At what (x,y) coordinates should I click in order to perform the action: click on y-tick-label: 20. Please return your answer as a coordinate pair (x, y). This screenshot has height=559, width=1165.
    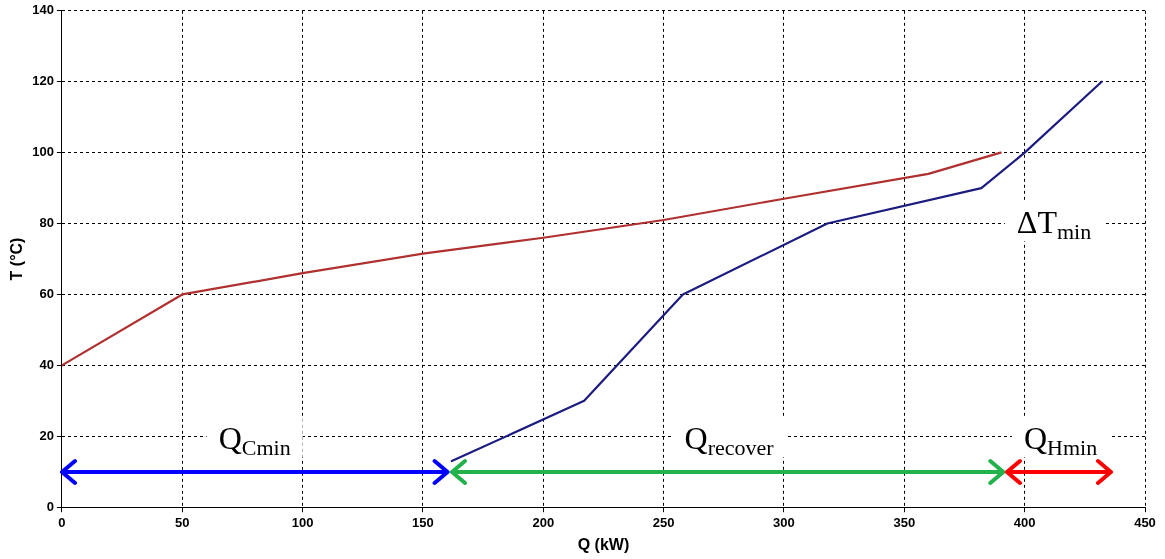
    Looking at the image, I should click on (46, 435).